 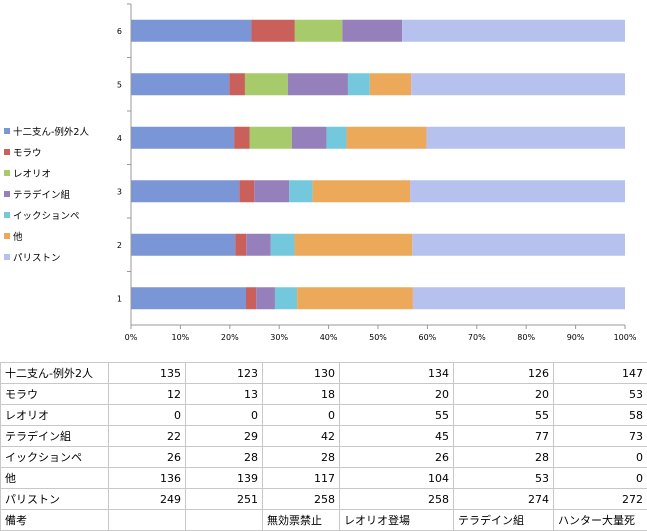 I want to click on x-tick-label: 60%, so click(x=428, y=337).